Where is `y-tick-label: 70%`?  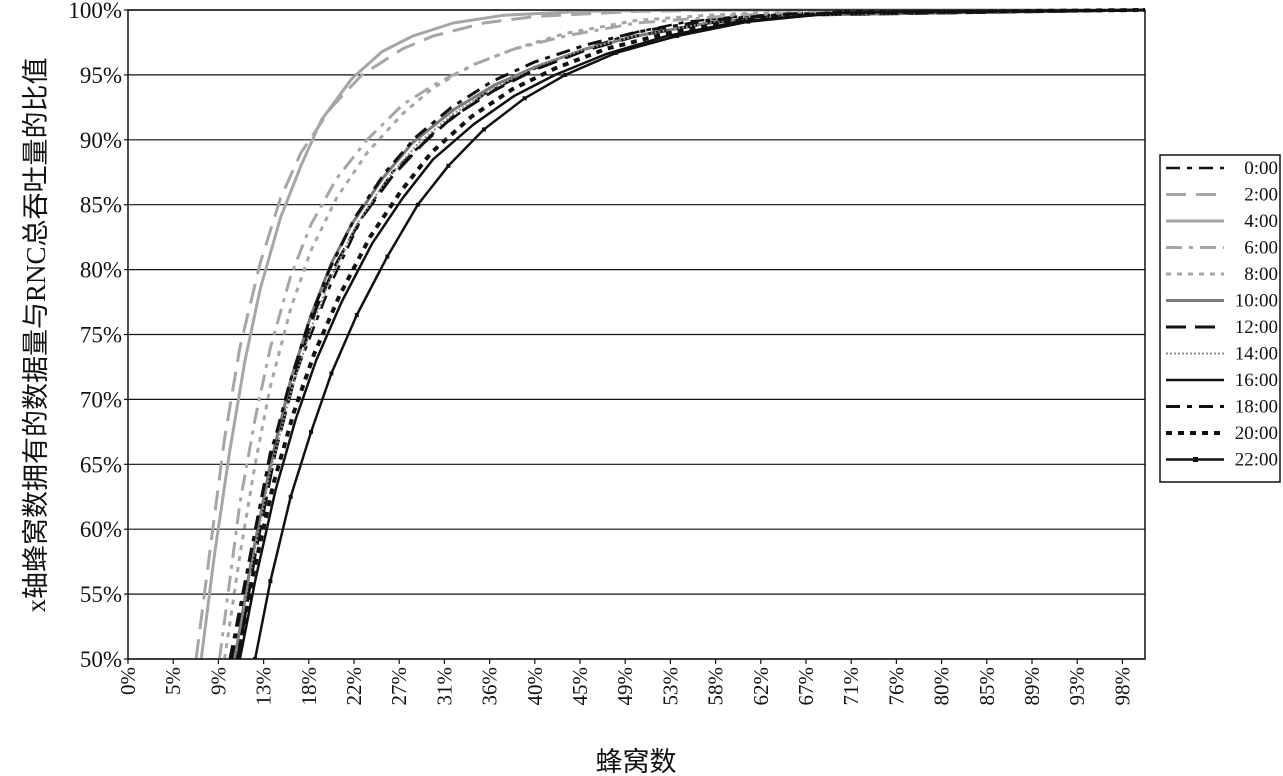
y-tick-label: 70% is located at coordinates (101, 399).